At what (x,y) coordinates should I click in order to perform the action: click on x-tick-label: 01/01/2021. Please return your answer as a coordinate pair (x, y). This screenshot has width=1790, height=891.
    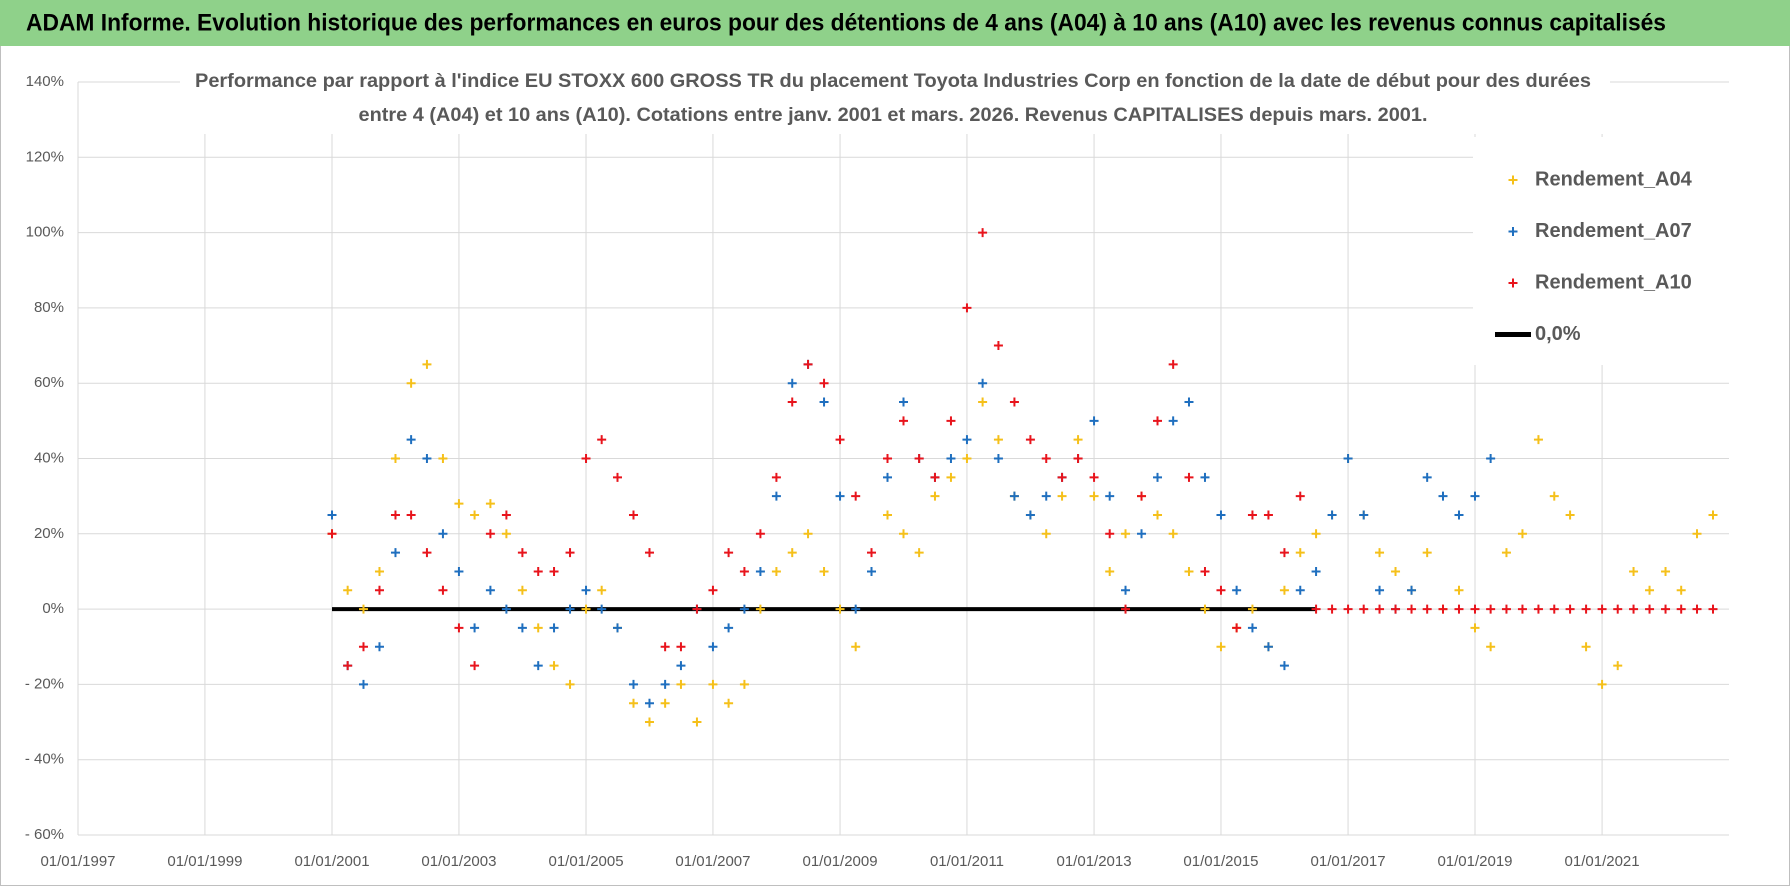
    Looking at the image, I should click on (1602, 861).